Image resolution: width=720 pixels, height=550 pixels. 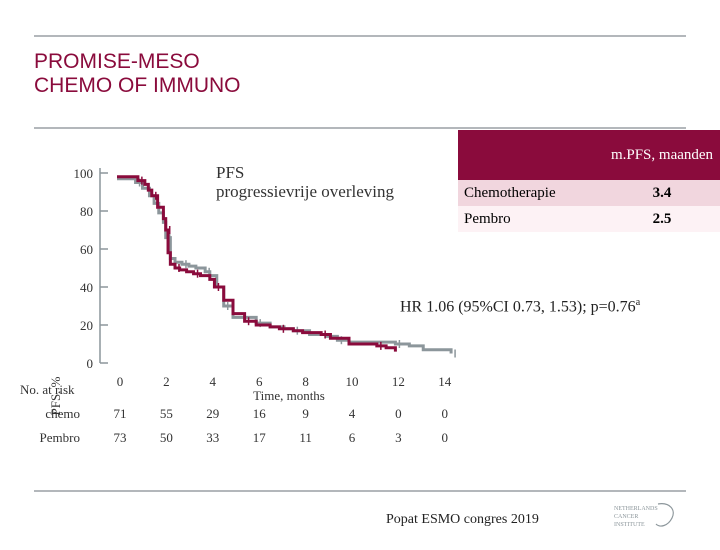 I want to click on x-tick-label: 10, so click(x=352, y=381).